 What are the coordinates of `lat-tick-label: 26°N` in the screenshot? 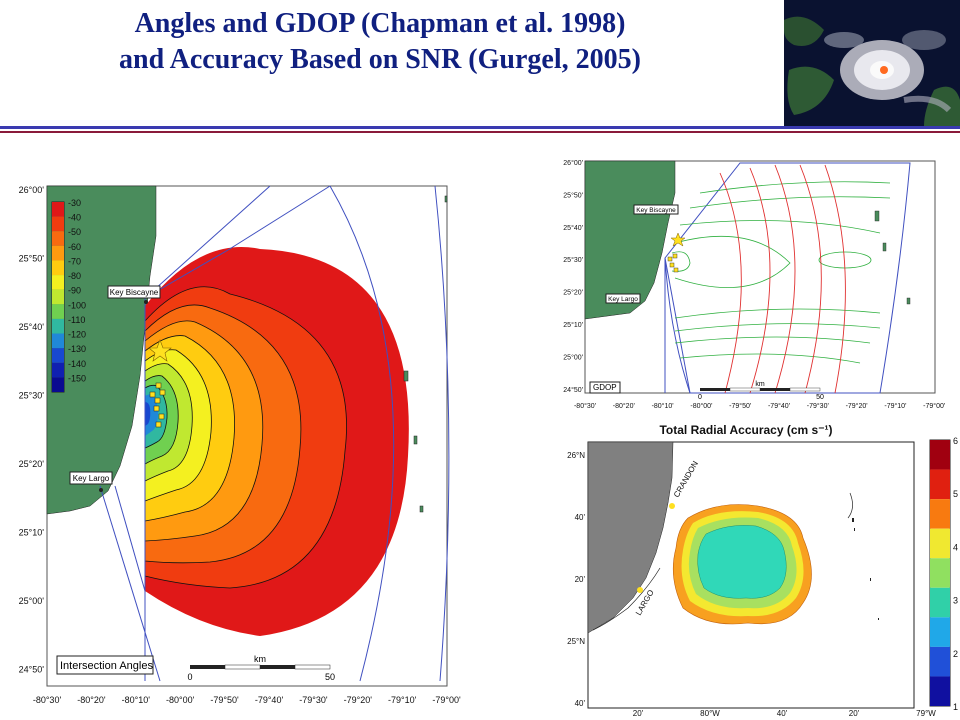 It's located at (576, 455).